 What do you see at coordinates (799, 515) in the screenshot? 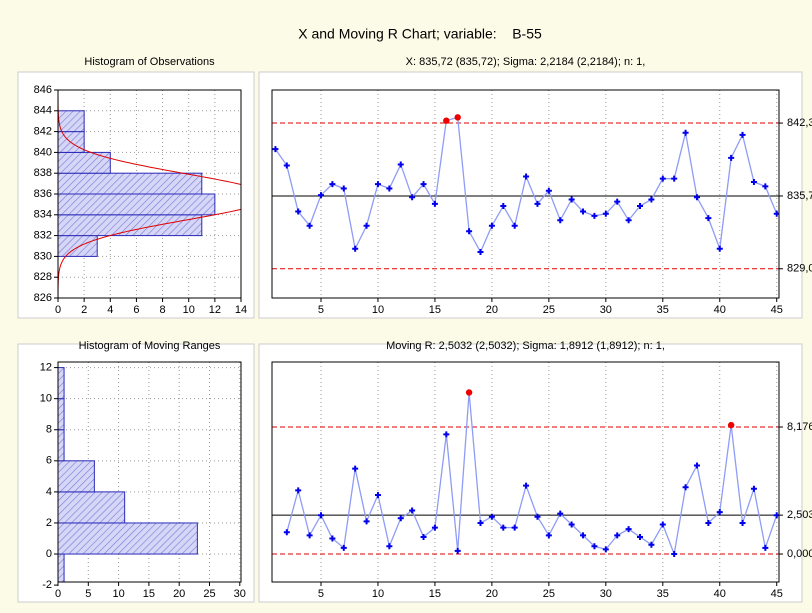
I see `y-tick-label: 2,5032` at bounding box center [799, 515].